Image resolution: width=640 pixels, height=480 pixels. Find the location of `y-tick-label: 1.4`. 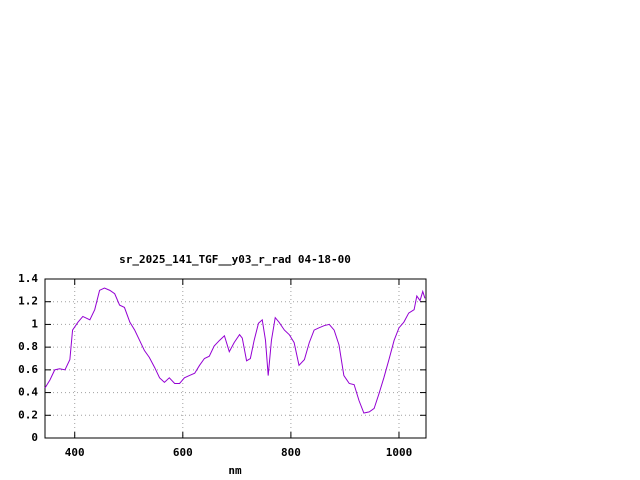

y-tick-label: 1.4 is located at coordinates (28, 278).